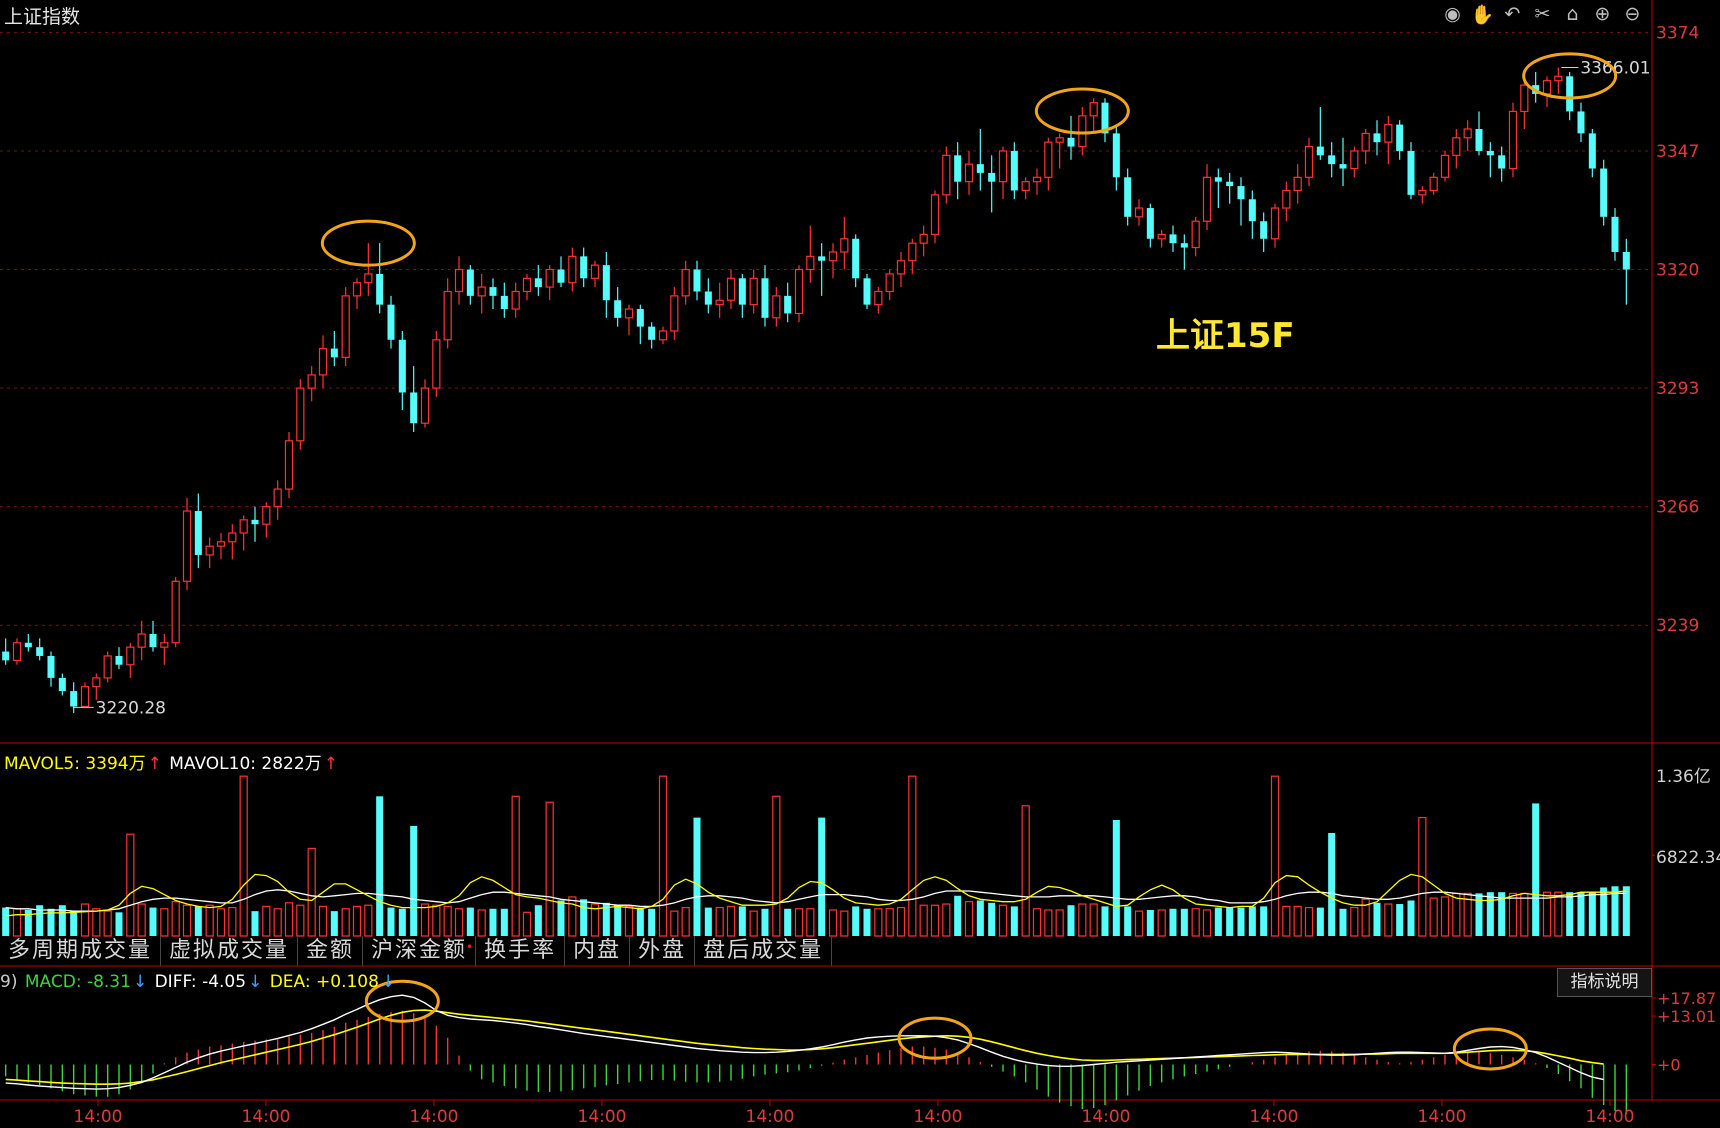 Image resolution: width=1720 pixels, height=1128 pixels. What do you see at coordinates (1688, 858) in the screenshot?
I see `volume-y-tick: 6822.34` at bounding box center [1688, 858].